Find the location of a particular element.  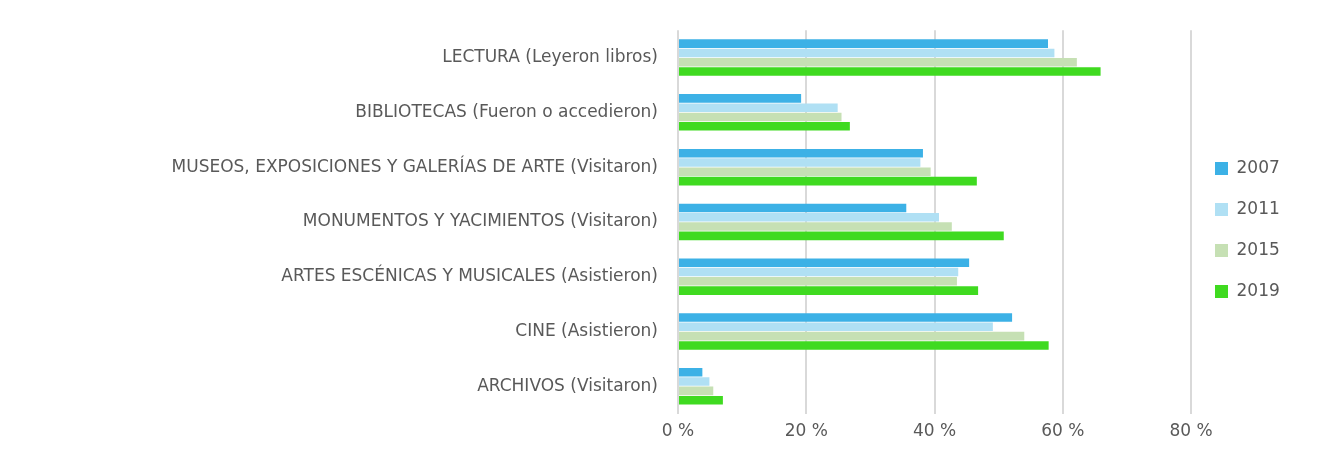

y-tick-label: MONUMENTOS Y YACIMIENTOS (Visitaron) is located at coordinates (480, 220).